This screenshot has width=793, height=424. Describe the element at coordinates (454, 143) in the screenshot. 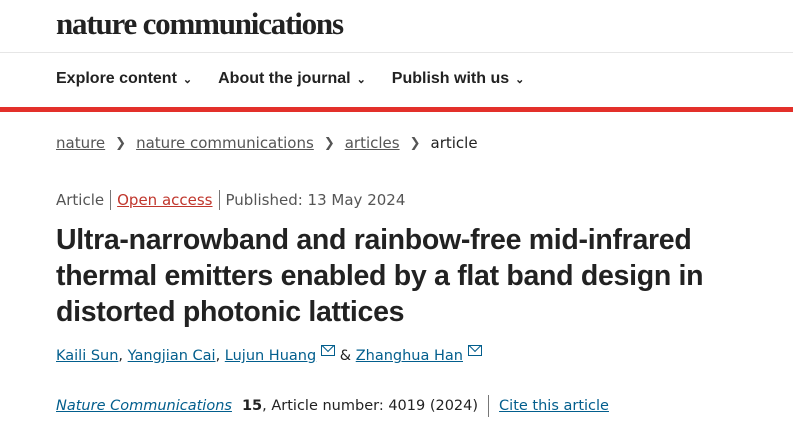

I see `breadcrumb-current: article` at that location.